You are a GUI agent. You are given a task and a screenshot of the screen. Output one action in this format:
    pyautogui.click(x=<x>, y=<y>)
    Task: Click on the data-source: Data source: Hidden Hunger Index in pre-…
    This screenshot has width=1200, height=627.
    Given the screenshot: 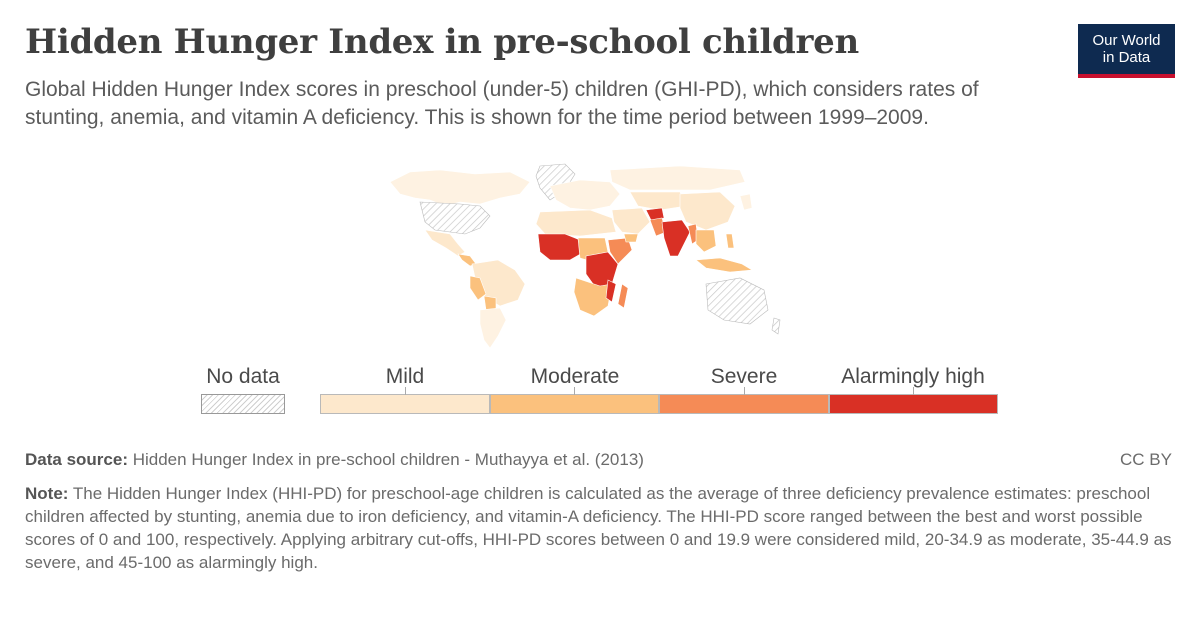 What is the action you would take?
    pyautogui.click(x=334, y=460)
    